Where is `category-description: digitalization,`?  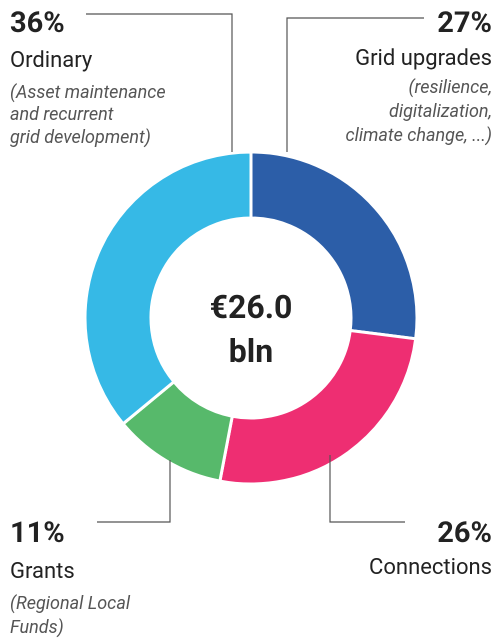 category-description: digitalization, is located at coordinates (440, 111).